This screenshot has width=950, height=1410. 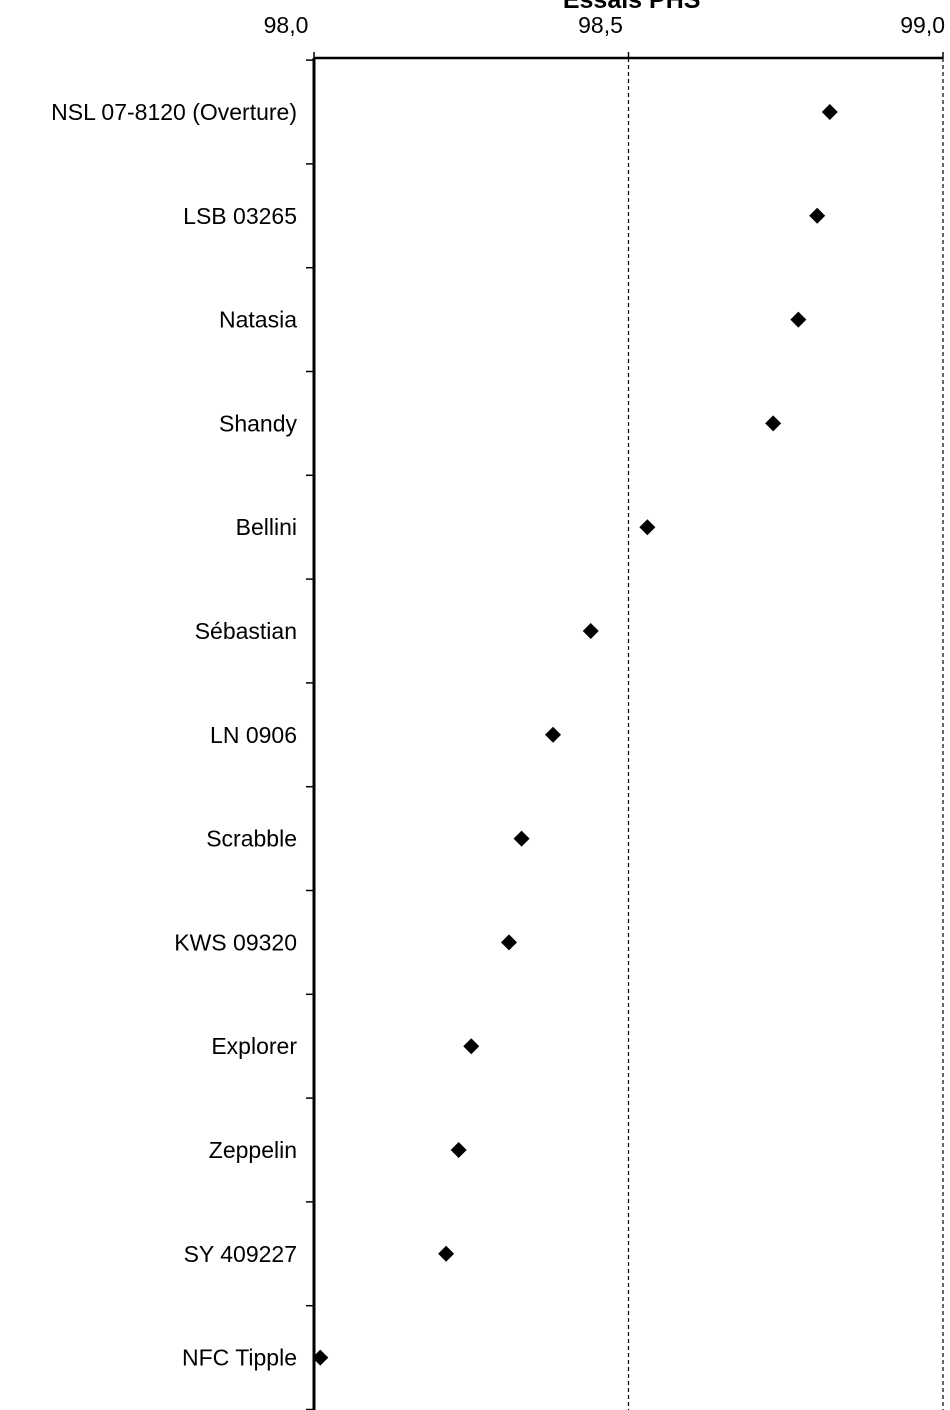 I want to click on category-label: Explorer, so click(x=254, y=1046).